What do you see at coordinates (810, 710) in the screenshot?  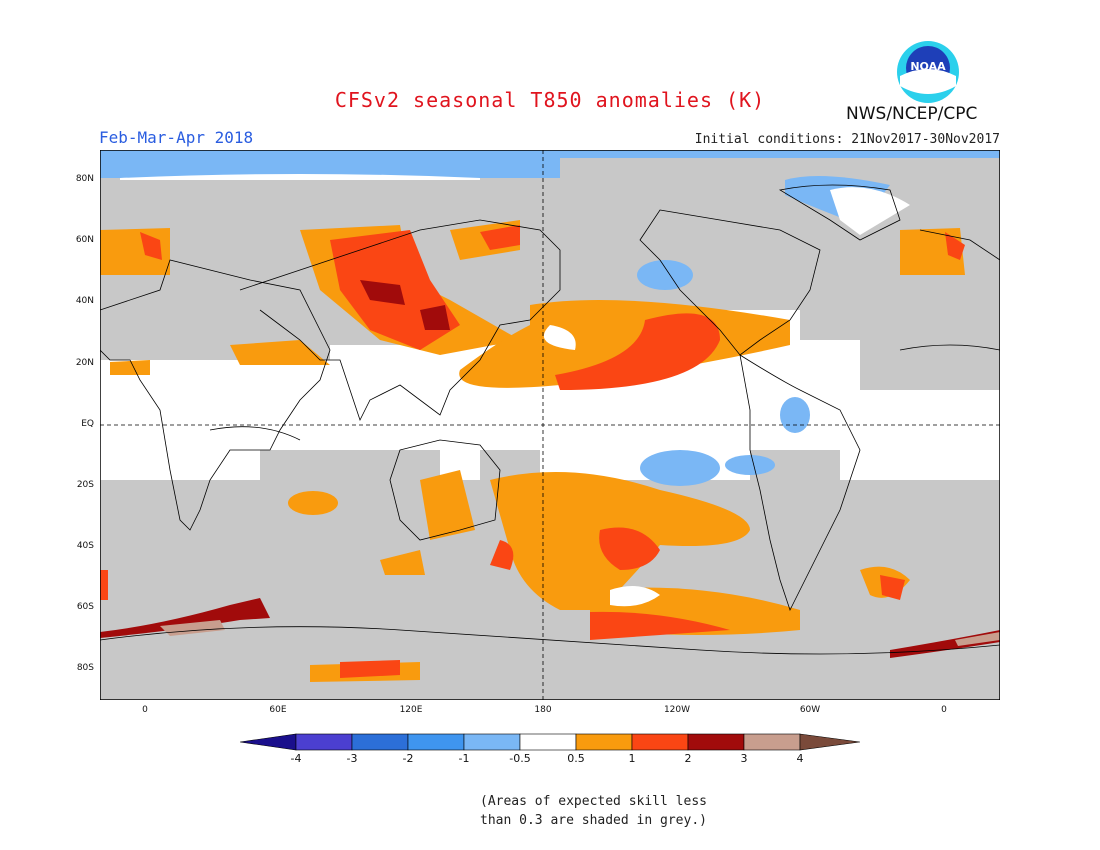 I see `lon-label-60w: 60W` at bounding box center [810, 710].